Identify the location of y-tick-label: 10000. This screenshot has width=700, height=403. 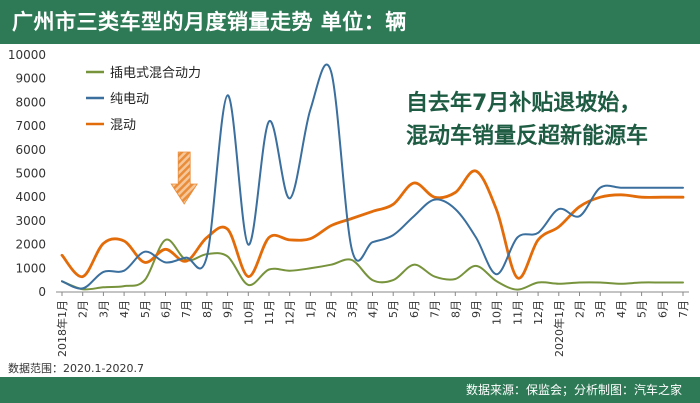
(27, 55).